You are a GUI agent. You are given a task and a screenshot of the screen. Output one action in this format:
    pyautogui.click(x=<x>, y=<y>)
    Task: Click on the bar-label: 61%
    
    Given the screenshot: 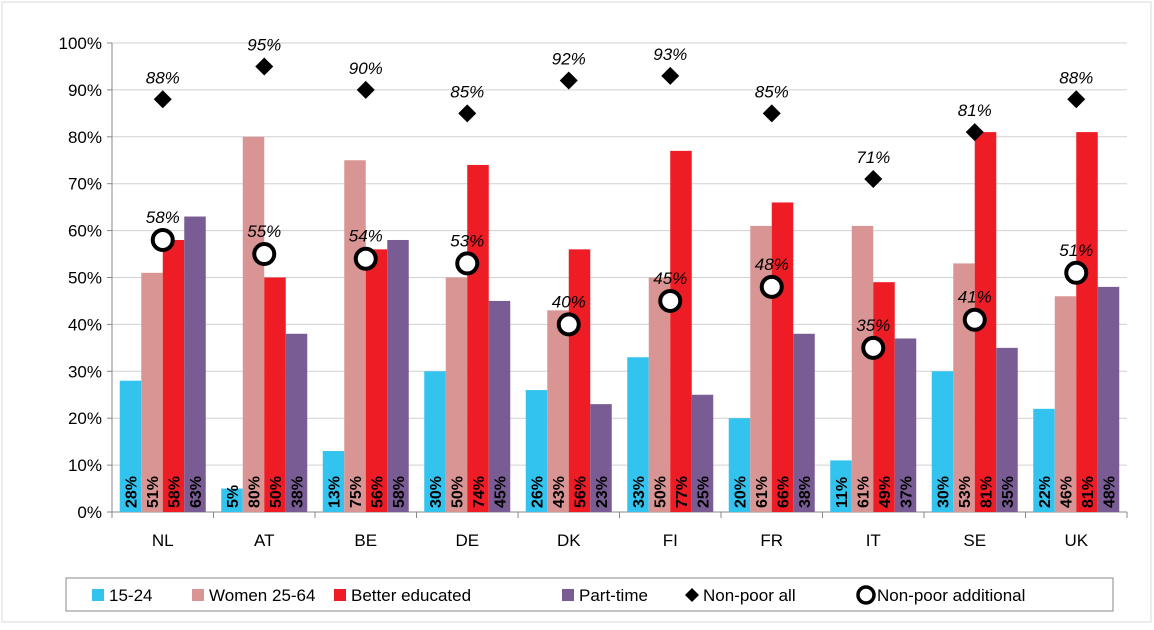 What is the action you would take?
    pyautogui.click(x=864, y=492)
    